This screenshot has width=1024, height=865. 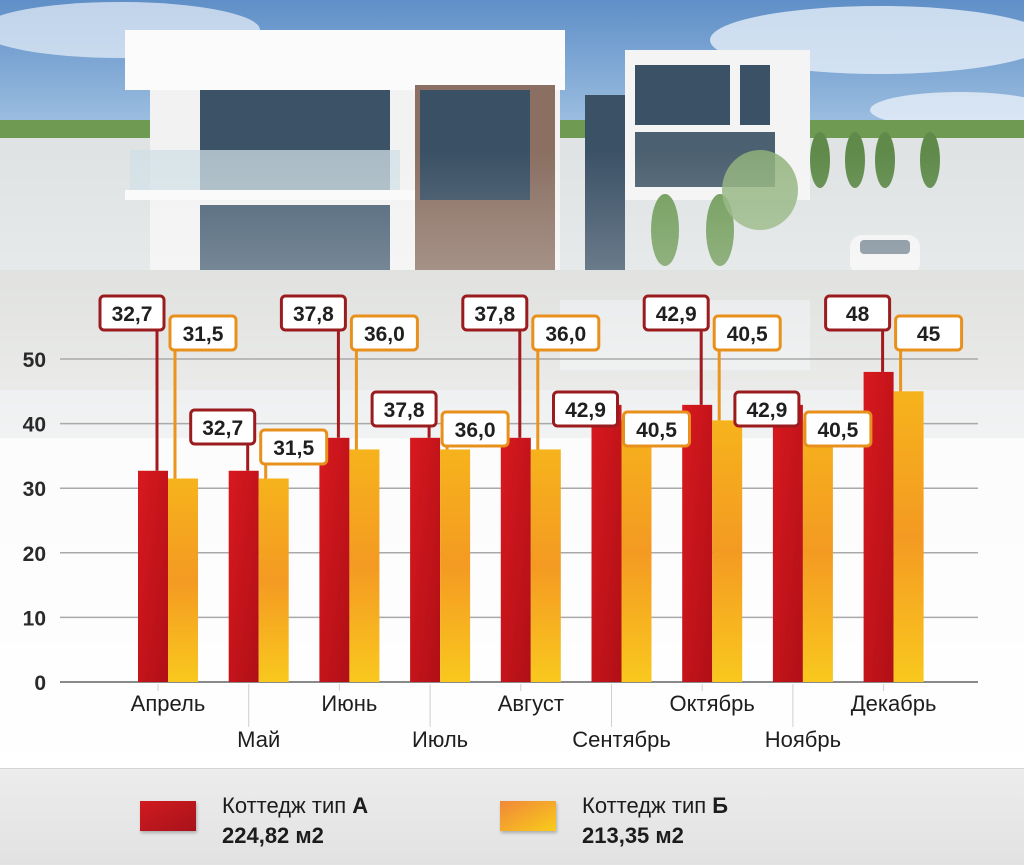 I want to click on x-axis-label-8: Декабрь, so click(x=894, y=703).